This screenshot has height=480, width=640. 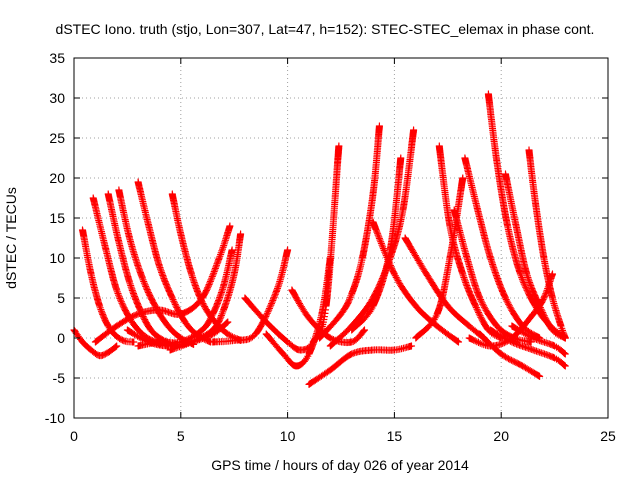 I want to click on x-tick-label: 25, so click(x=608, y=436).